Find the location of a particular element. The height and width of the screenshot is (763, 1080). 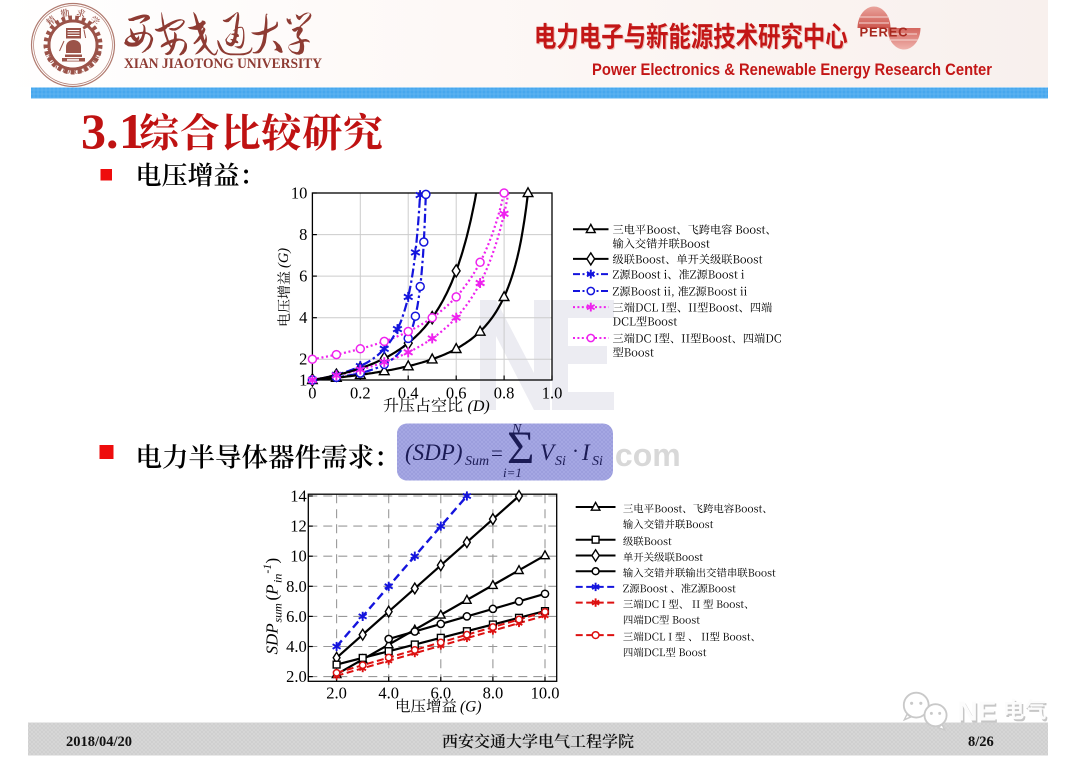

svg-text: 0.4 is located at coordinates (408, 393).